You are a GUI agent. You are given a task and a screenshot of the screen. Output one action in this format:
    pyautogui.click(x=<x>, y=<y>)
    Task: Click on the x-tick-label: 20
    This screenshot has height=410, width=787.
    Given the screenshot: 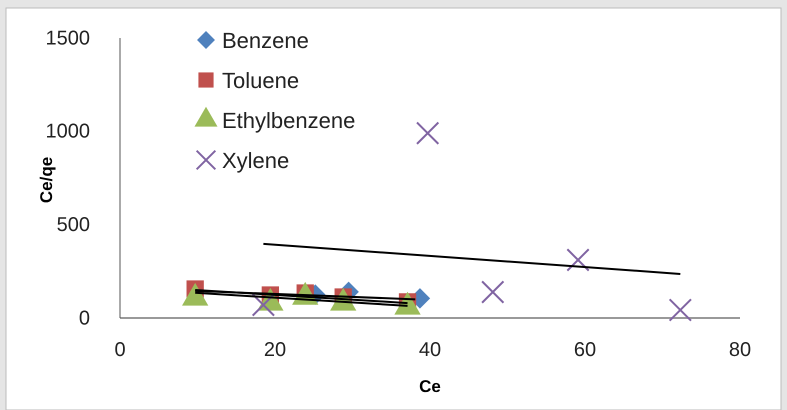 What is the action you would take?
    pyautogui.click(x=275, y=350)
    